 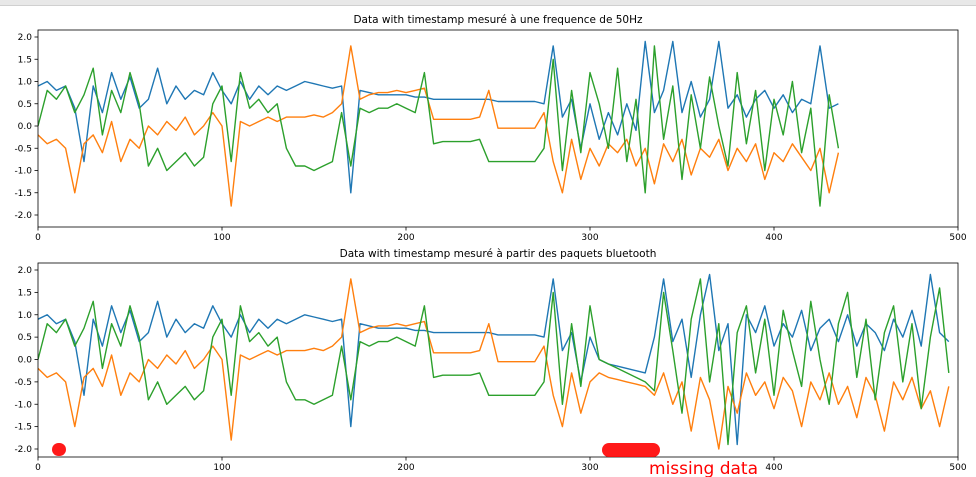 What do you see at coordinates (488, 3) in the screenshot?
I see `window-top-bar` at bounding box center [488, 3].